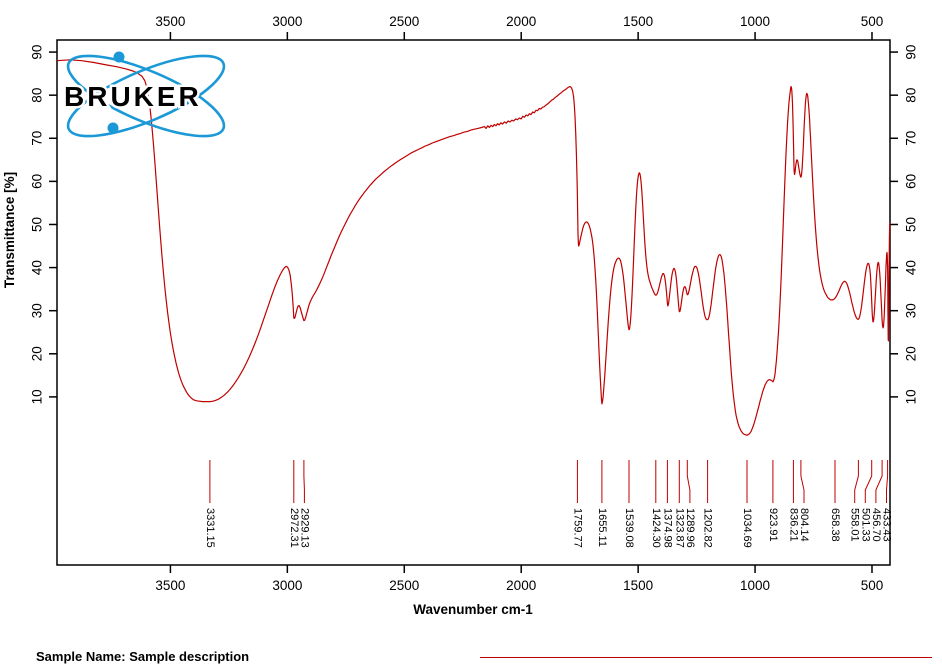 This screenshot has height=672, width=942. What do you see at coordinates (911, 224) in the screenshot?
I see `y-tick-label-right: 50` at bounding box center [911, 224].